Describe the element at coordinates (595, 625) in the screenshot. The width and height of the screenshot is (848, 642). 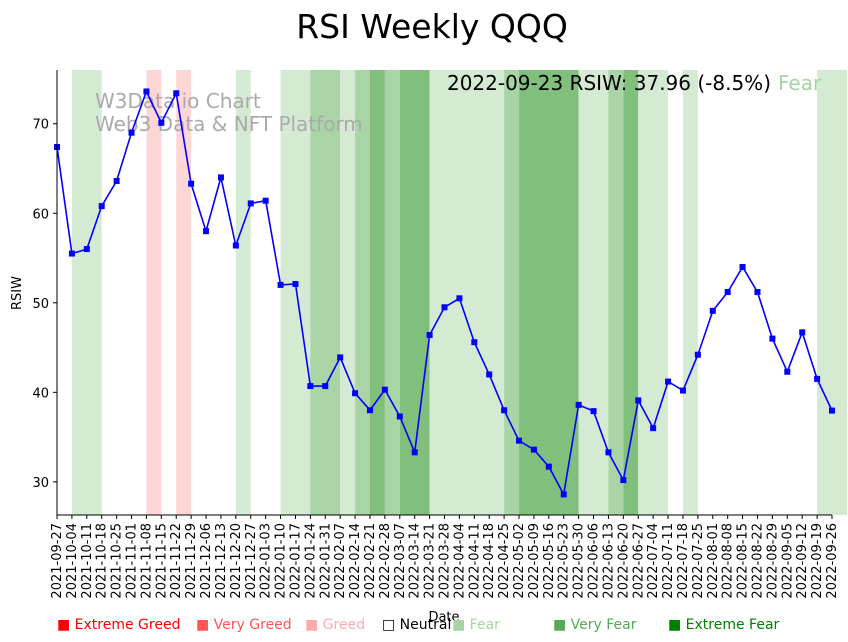
I see `legend-item-very-fear: ■ Very Fear` at that location.